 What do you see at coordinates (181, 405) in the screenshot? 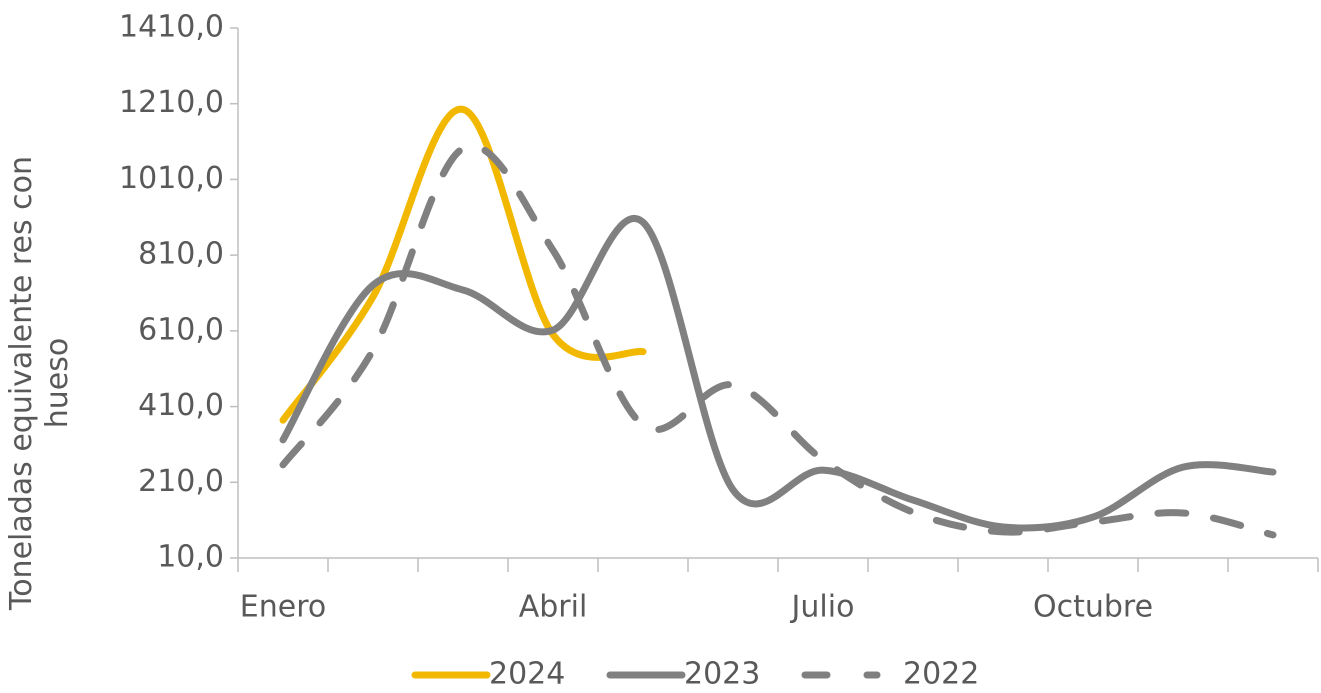
I see `y-tick-label: 410,0` at bounding box center [181, 405].